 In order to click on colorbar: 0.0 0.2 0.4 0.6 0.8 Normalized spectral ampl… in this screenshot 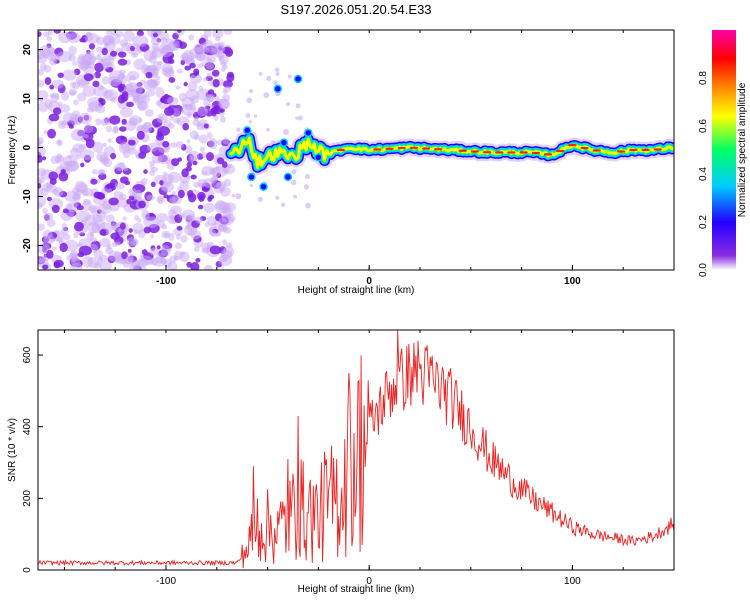, I will do `click(723, 153)`.